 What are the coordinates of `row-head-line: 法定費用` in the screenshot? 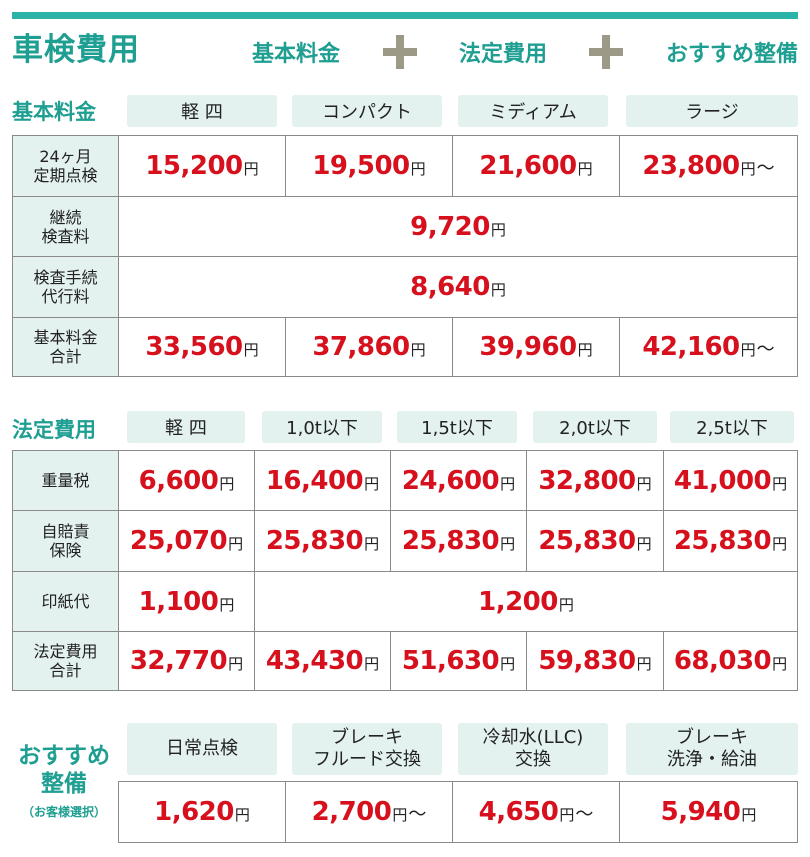 It's located at (65, 651).